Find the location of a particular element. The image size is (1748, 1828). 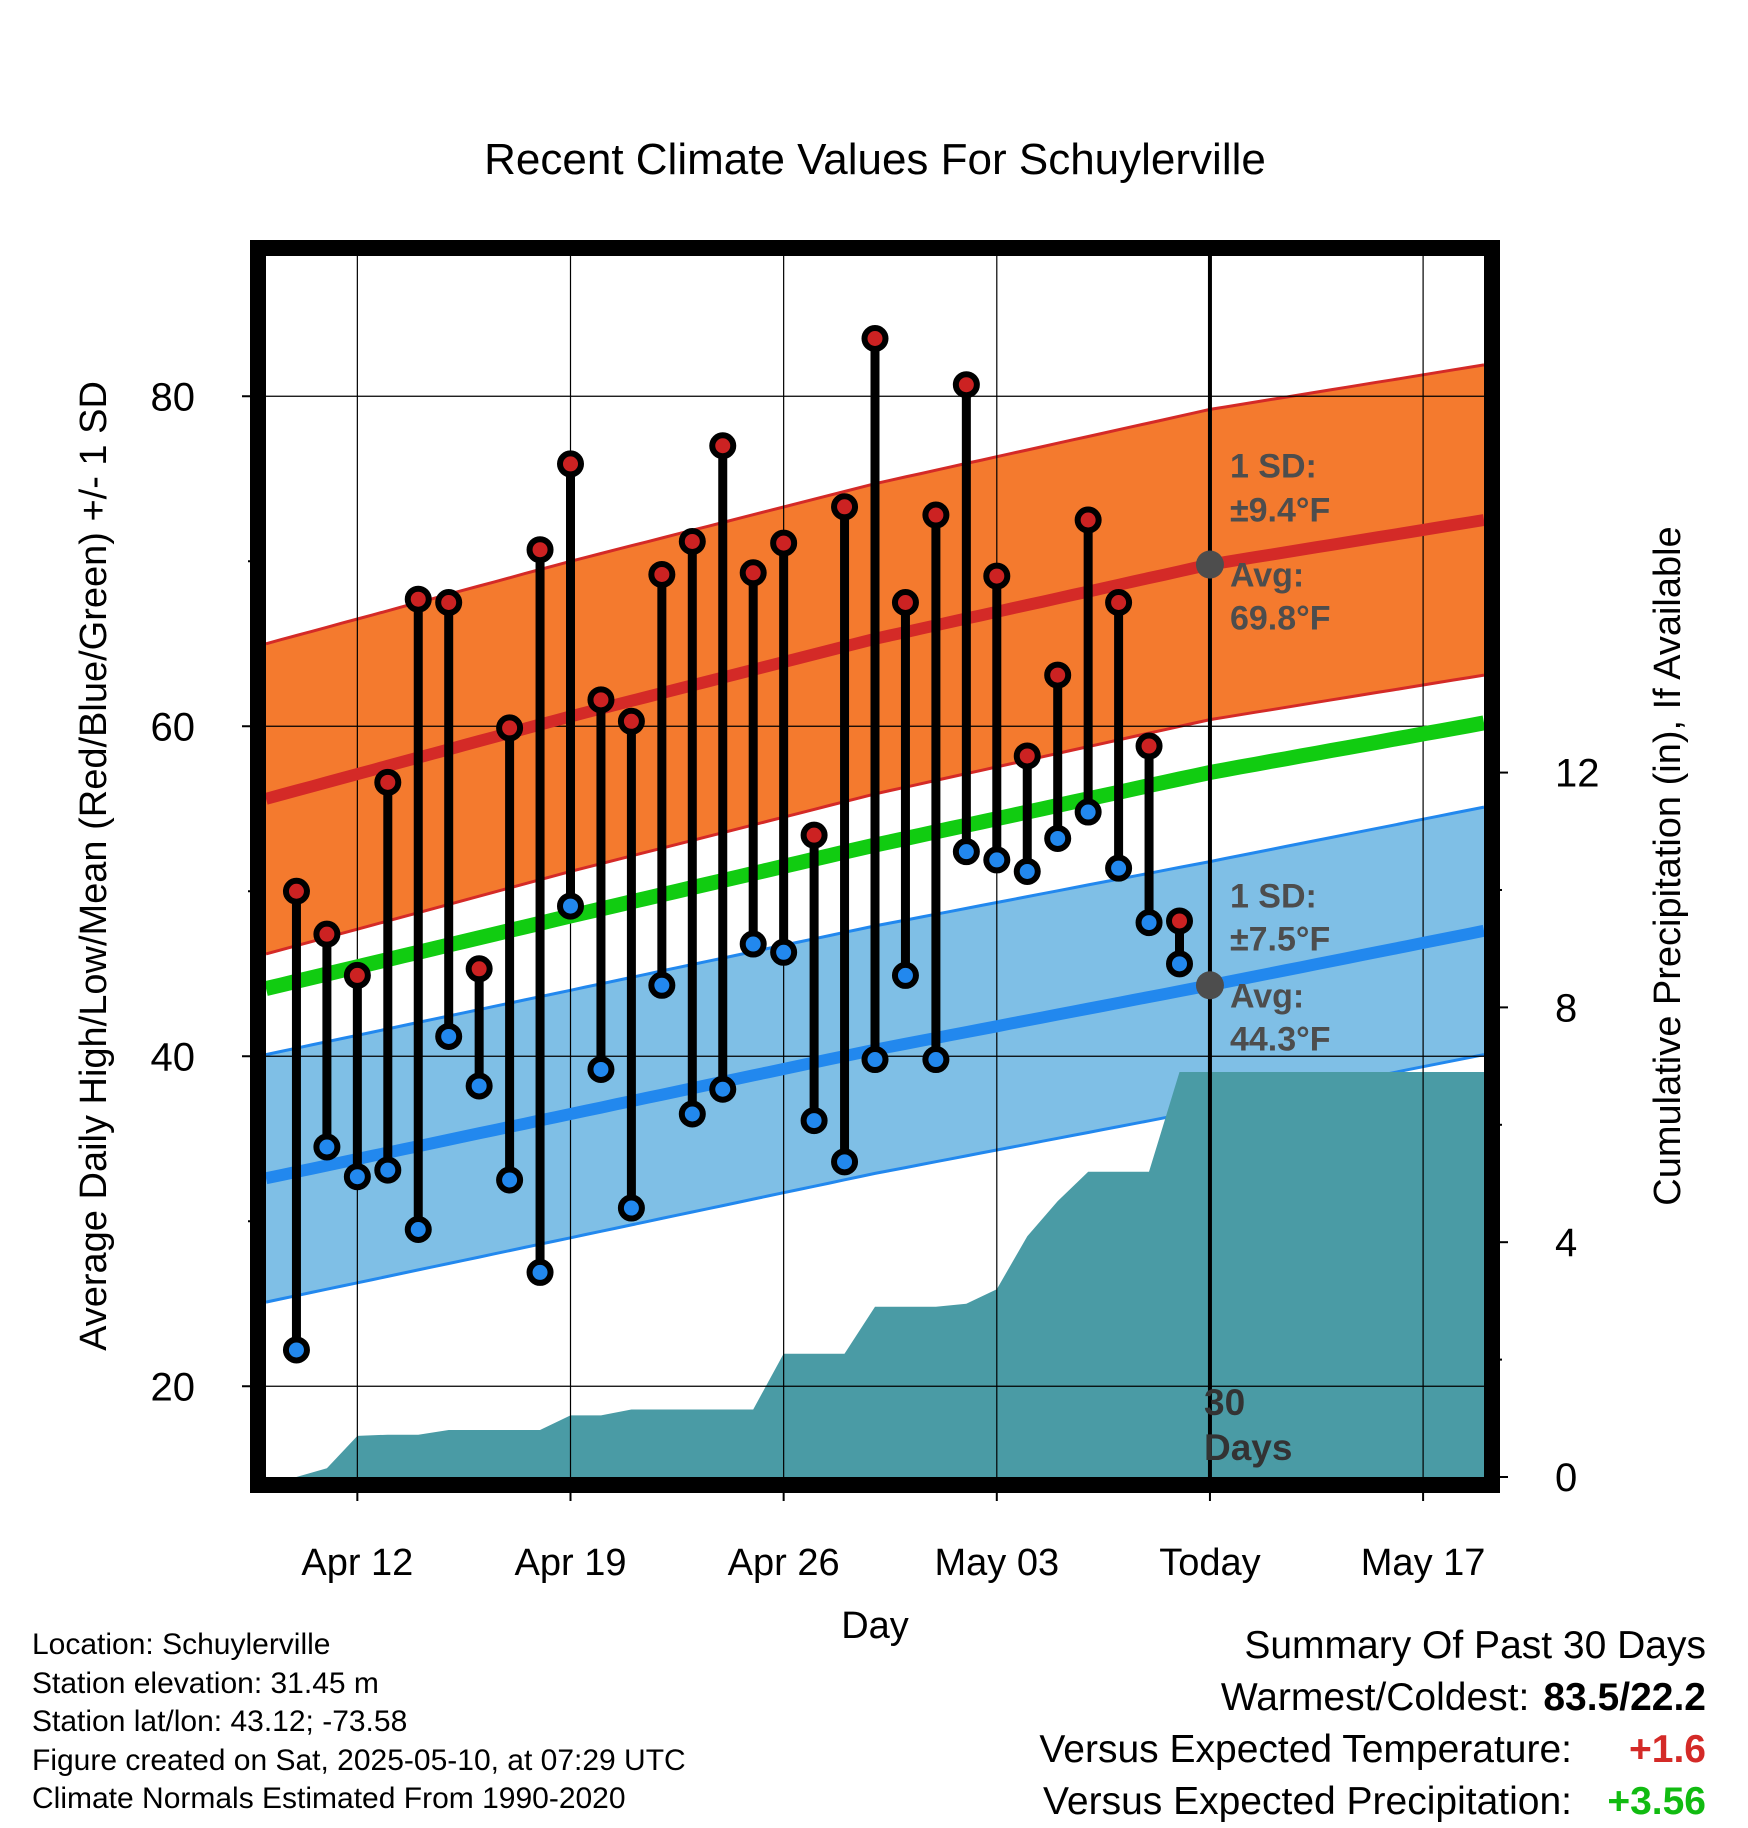

summary-temp-row: Versus Expected Temperature: +1.6 is located at coordinates (1372, 1750).